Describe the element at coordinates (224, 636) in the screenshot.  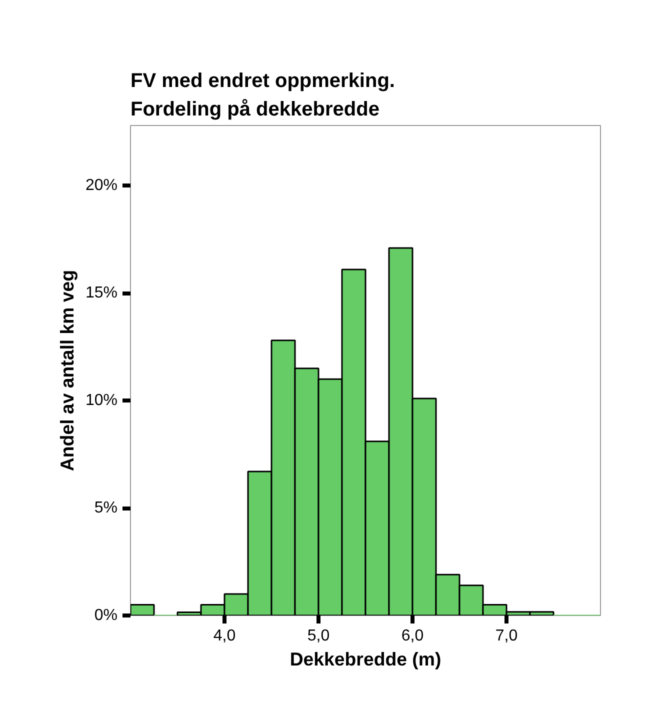
I see `x-tick-label: 4,0` at that location.